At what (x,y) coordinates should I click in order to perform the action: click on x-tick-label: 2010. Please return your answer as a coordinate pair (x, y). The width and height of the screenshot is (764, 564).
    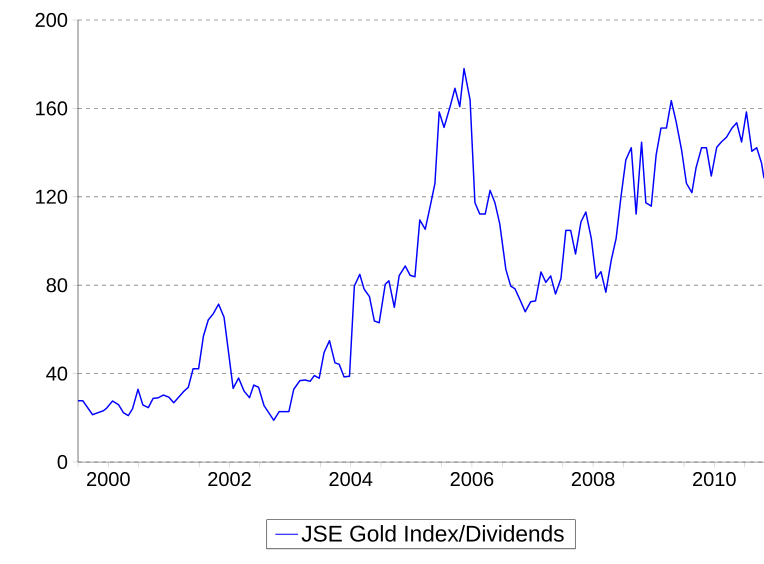
    Looking at the image, I should click on (714, 479).